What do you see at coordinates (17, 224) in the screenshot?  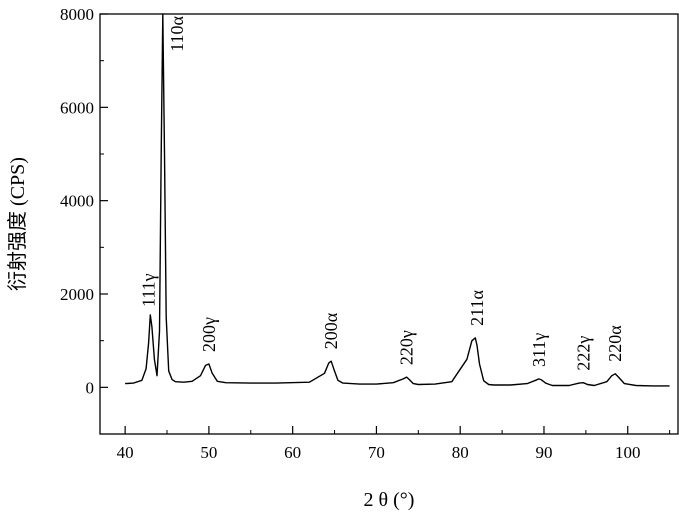 I see `y-axis-title: 衍射强度 (CPS)` at bounding box center [17, 224].